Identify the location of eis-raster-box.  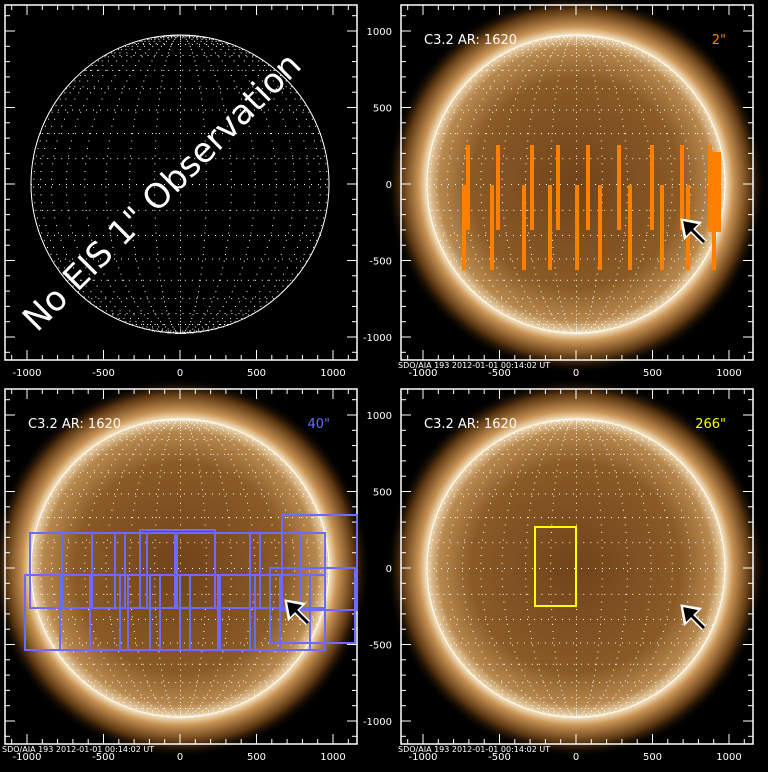
(715, 192).